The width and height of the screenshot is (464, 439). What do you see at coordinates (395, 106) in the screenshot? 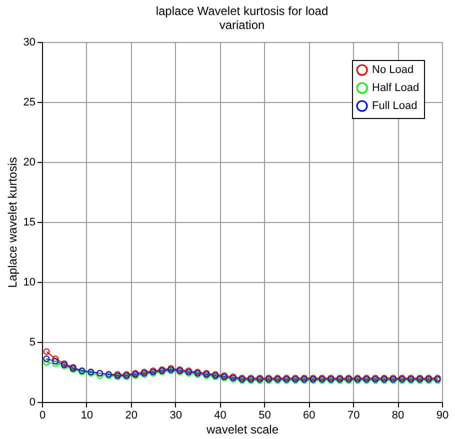
I see `legend-label: Full Load` at bounding box center [395, 106].